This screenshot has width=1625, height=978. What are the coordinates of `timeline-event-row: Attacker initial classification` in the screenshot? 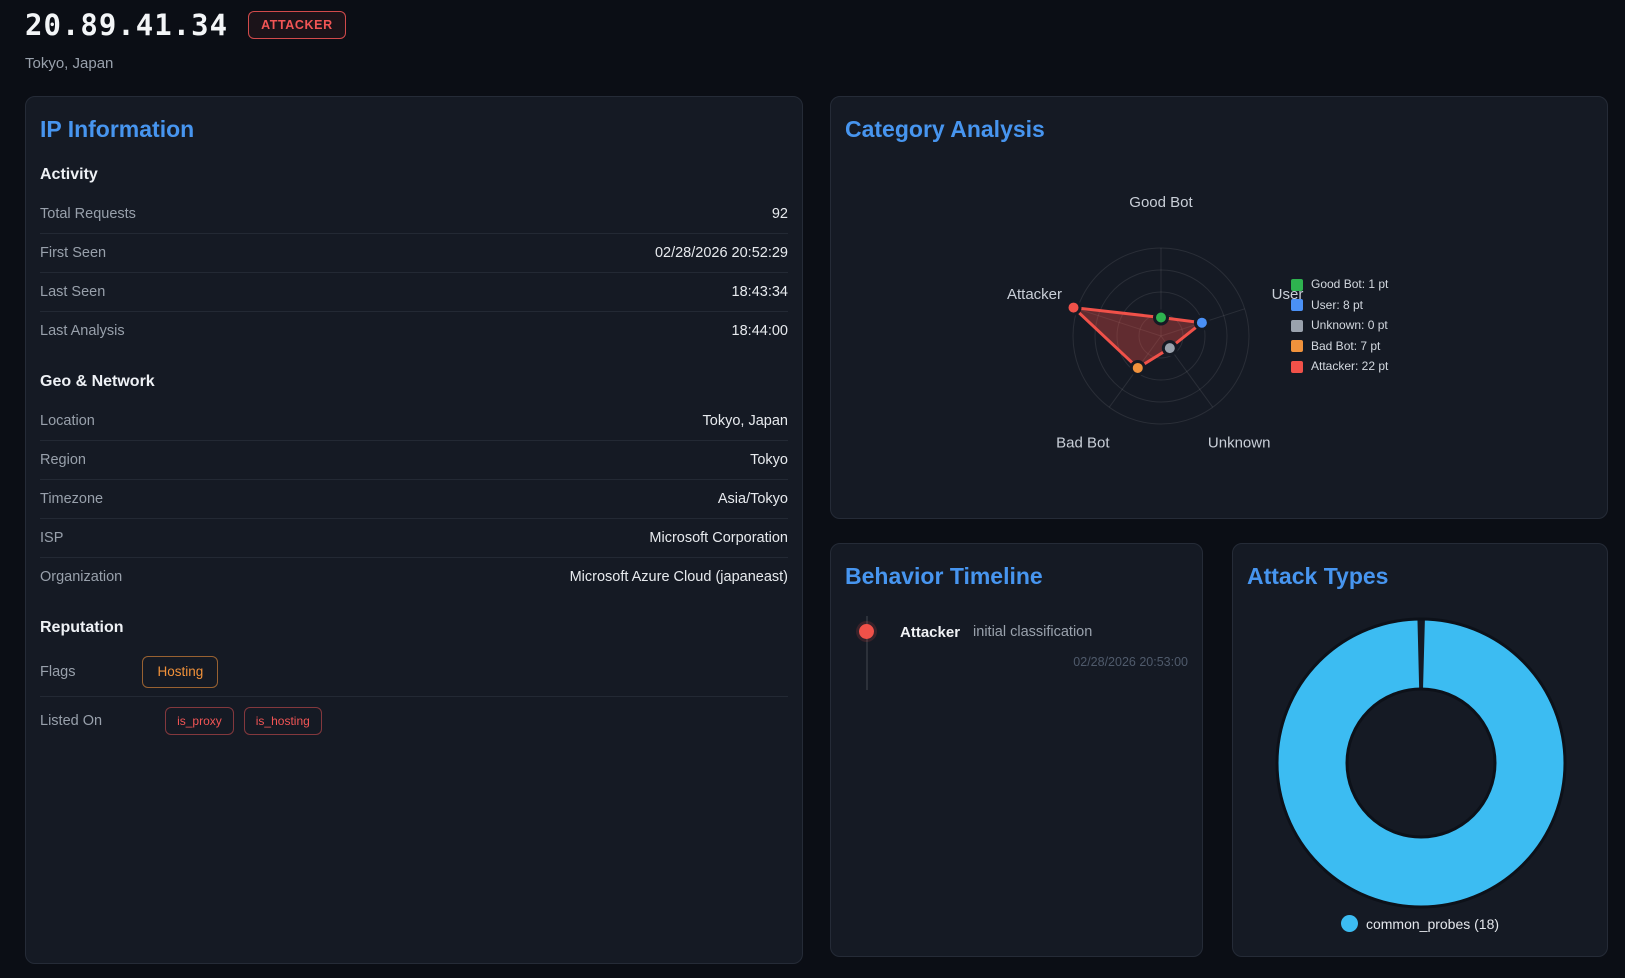 It's located at (1016, 632).